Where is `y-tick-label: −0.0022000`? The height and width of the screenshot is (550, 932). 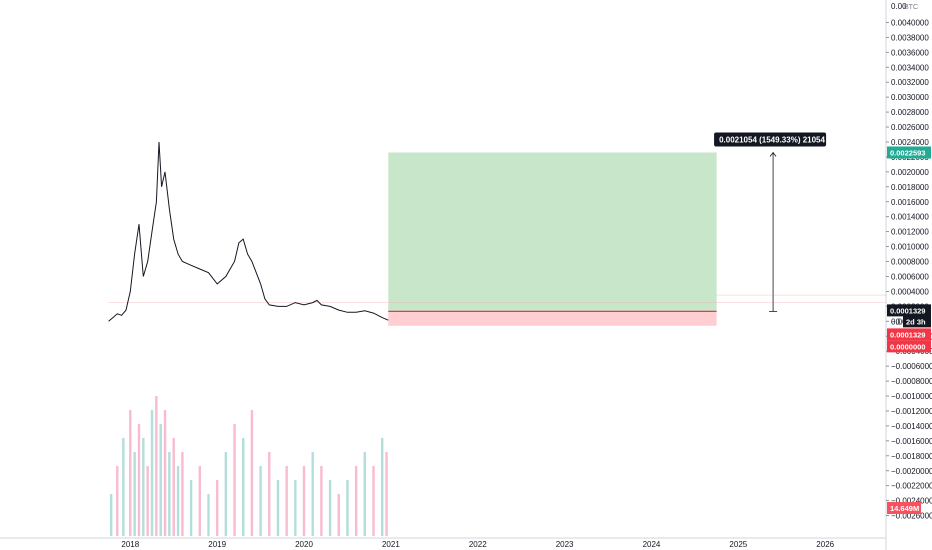 y-tick-label: −0.0022000 is located at coordinates (911, 486).